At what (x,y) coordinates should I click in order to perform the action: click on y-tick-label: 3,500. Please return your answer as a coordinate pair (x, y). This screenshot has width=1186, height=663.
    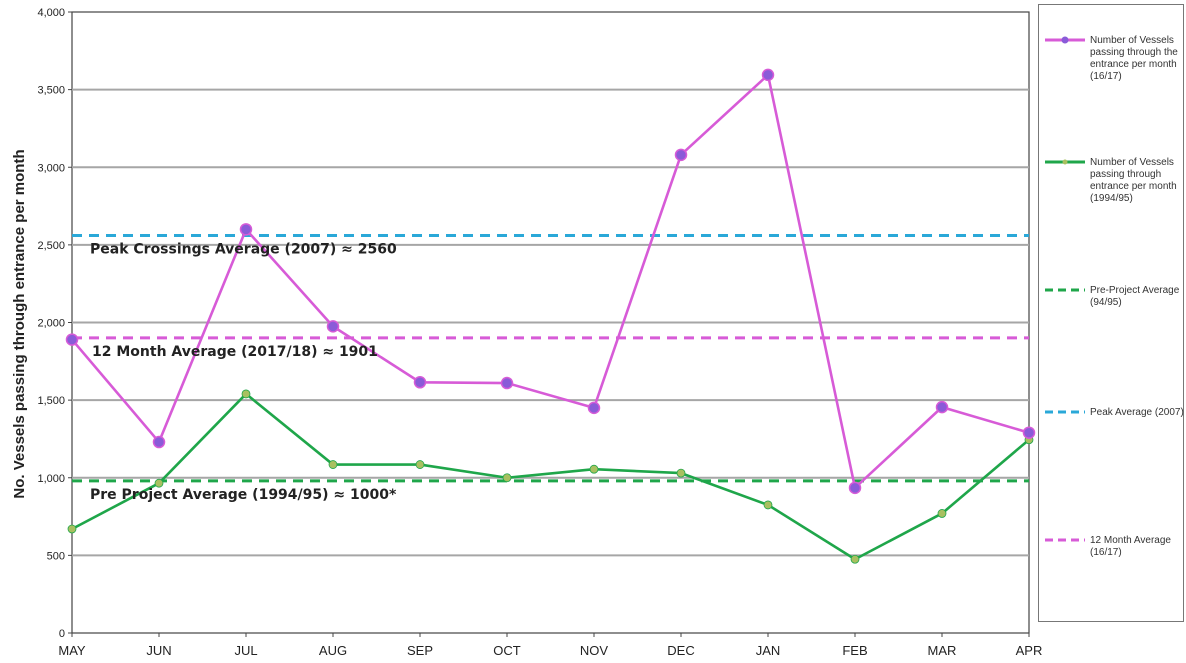
    Looking at the image, I should click on (51, 91).